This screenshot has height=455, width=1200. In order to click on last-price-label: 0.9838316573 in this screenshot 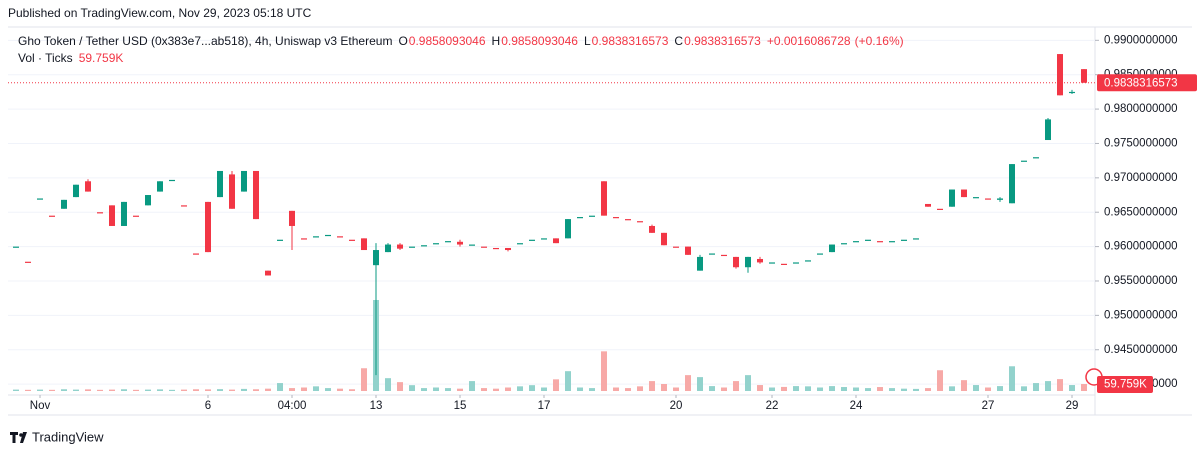, I will do `click(1141, 83)`.